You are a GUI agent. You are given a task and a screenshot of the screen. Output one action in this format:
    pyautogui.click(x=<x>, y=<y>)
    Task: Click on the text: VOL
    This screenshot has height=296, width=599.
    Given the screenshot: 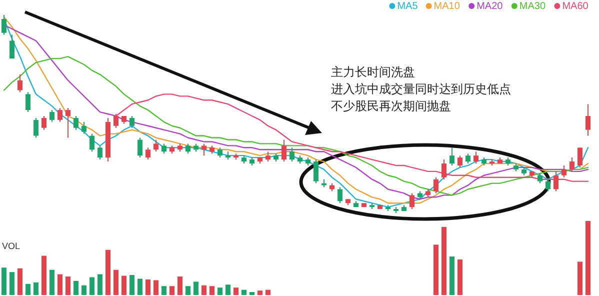 What is the action you would take?
    pyautogui.click(x=11, y=246)
    